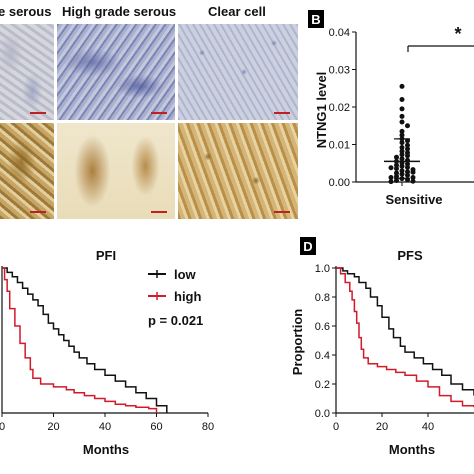 The width and height of the screenshot is (474, 474). I want to click on panel-b-ylabel: NTNG1 level, so click(321, 110).